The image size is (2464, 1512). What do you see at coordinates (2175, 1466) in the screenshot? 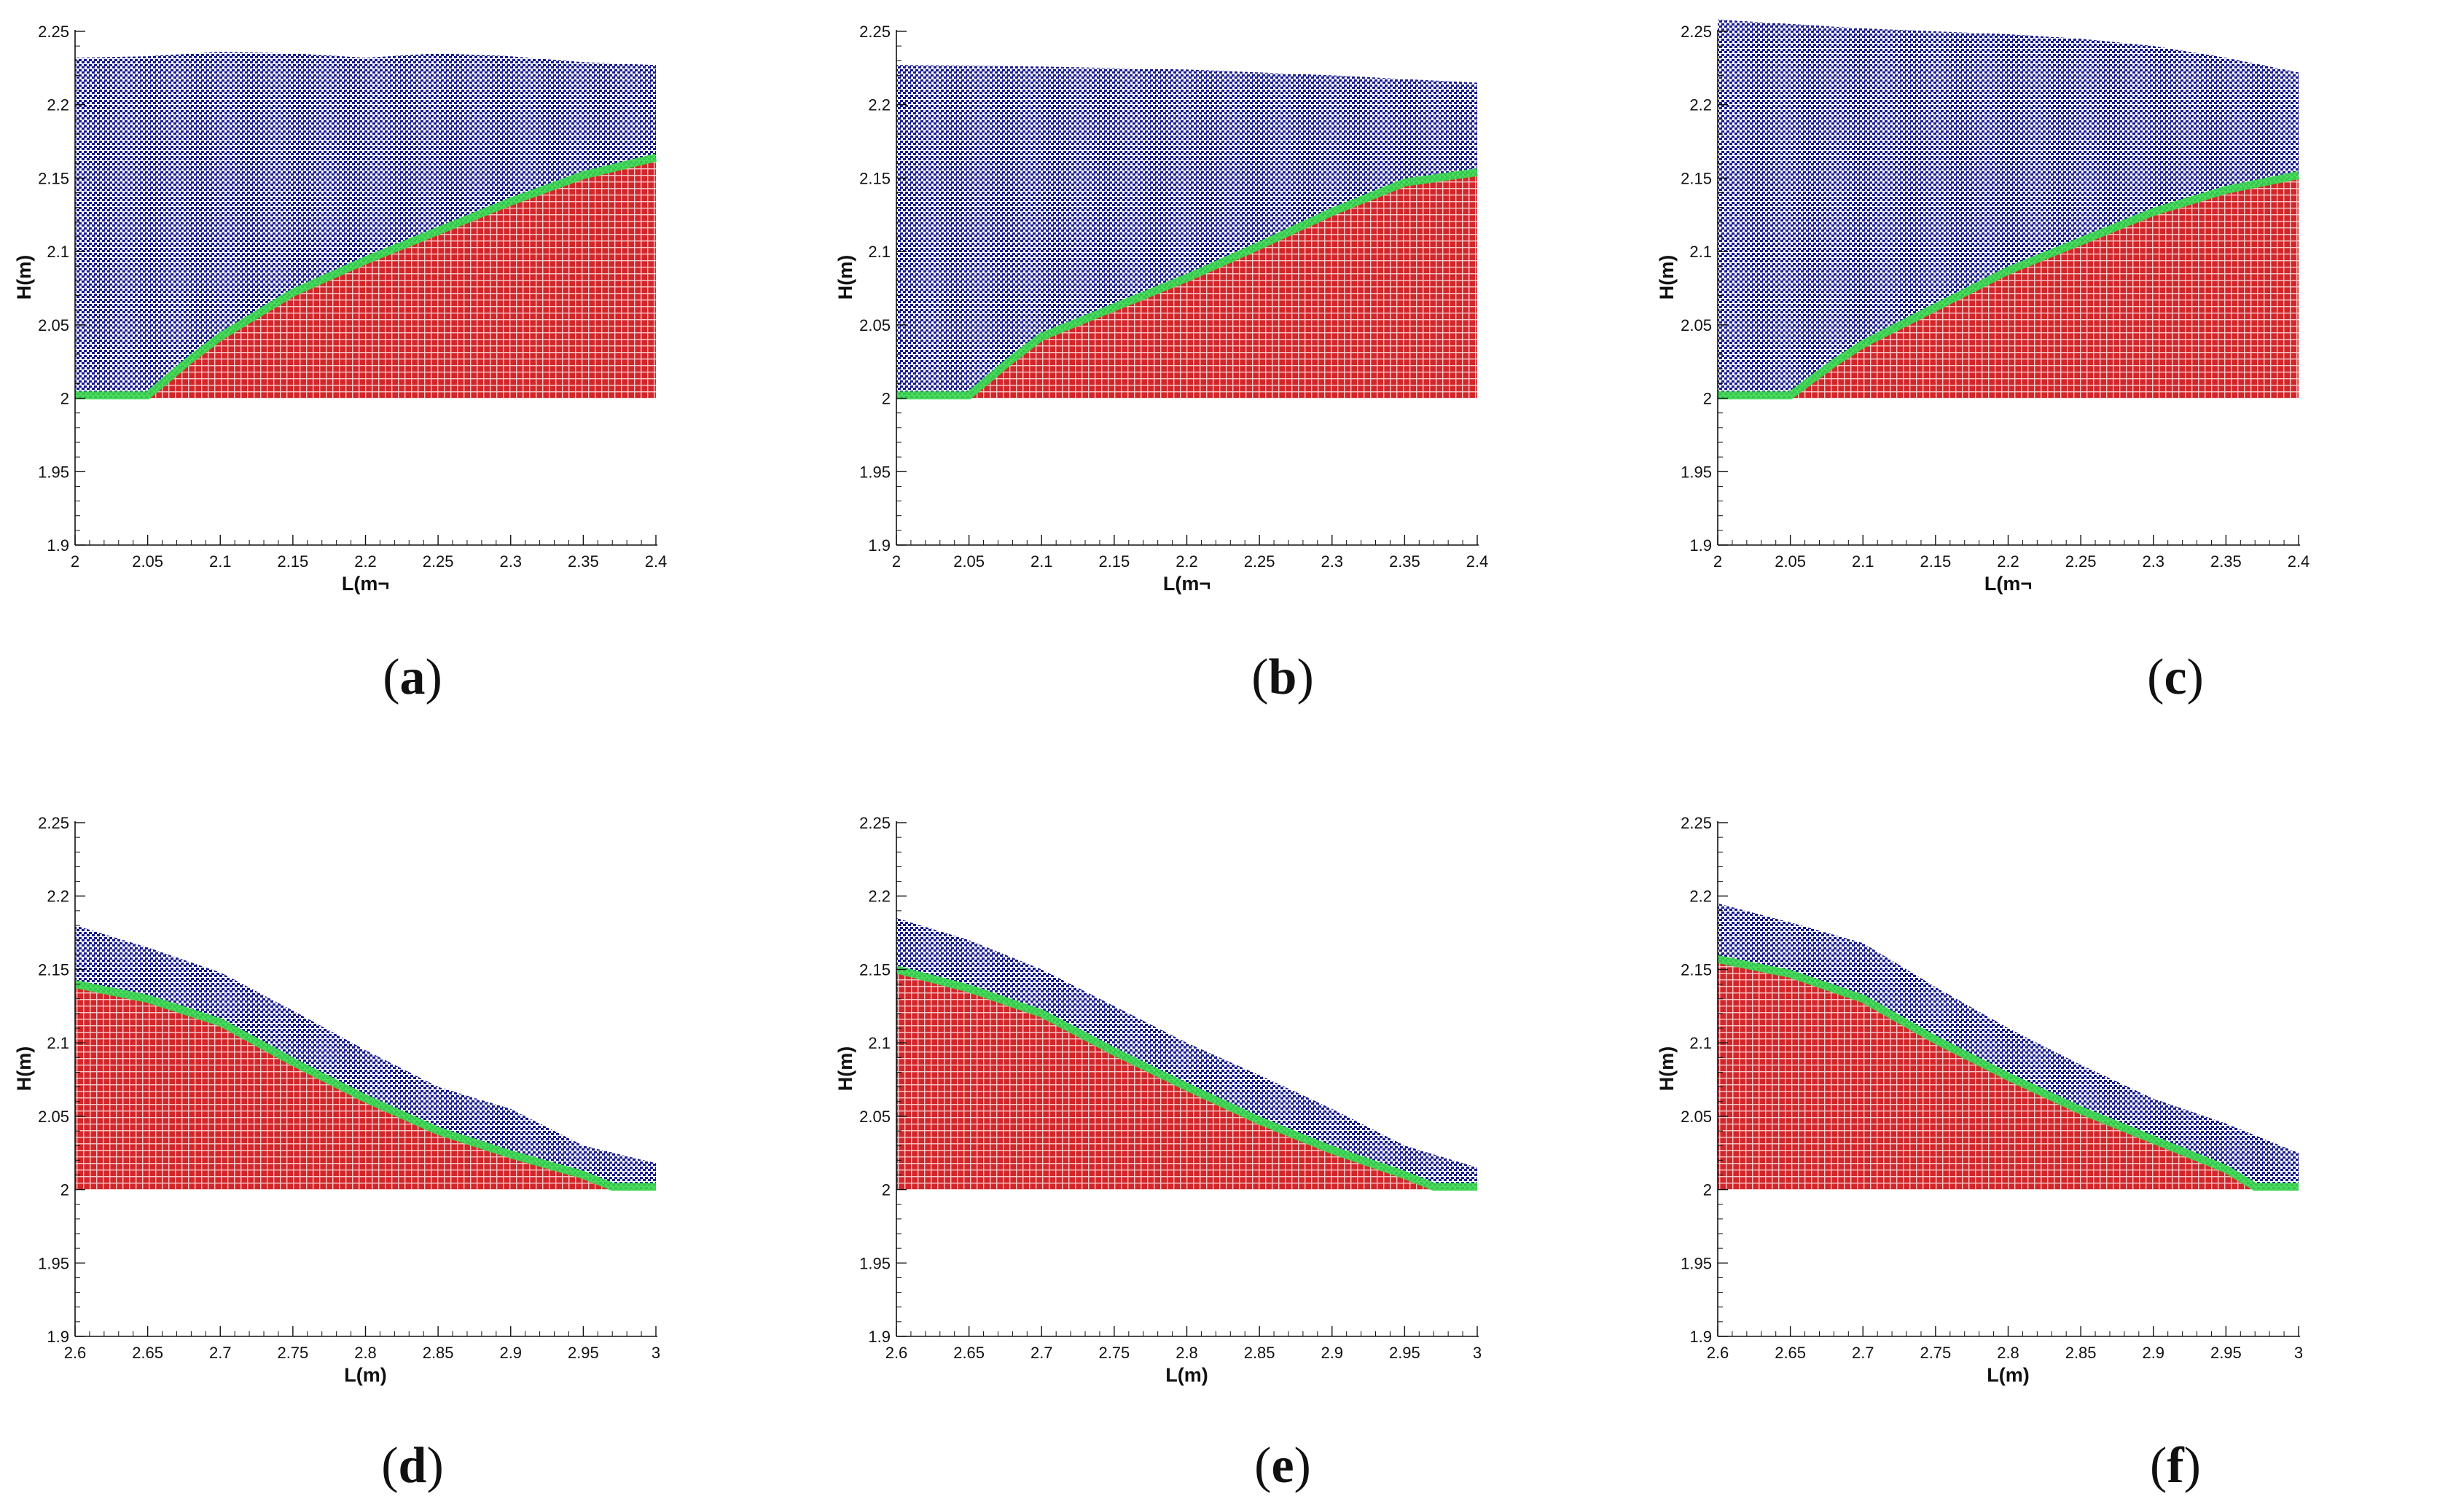
I see `caption-f: (f)` at bounding box center [2175, 1466].